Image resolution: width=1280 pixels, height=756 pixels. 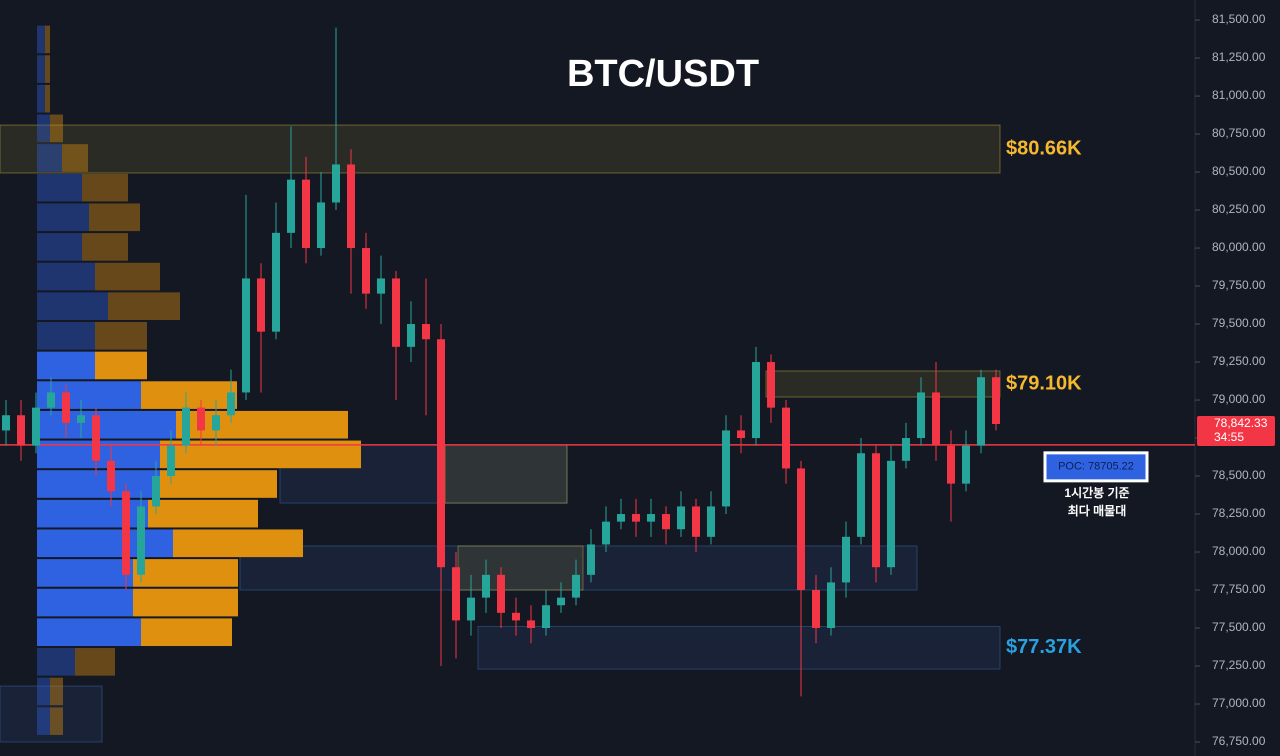 What do you see at coordinates (1239, 19) in the screenshot?
I see `y-tick-label: 81,500.00` at bounding box center [1239, 19].